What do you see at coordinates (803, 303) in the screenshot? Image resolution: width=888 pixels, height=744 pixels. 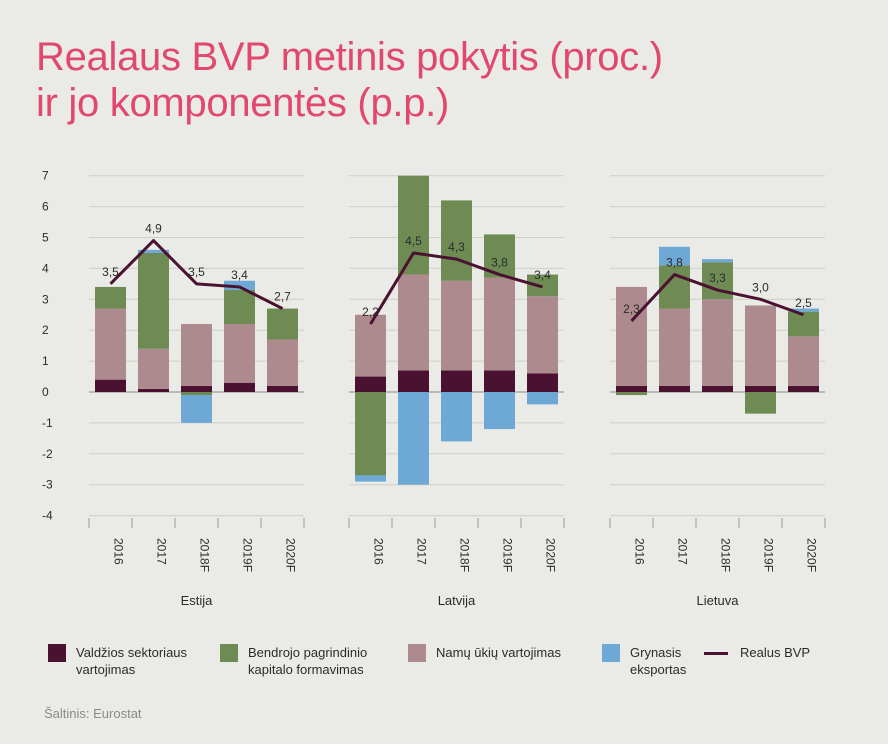 I see `gdp-value-label: 2,5` at bounding box center [803, 303].